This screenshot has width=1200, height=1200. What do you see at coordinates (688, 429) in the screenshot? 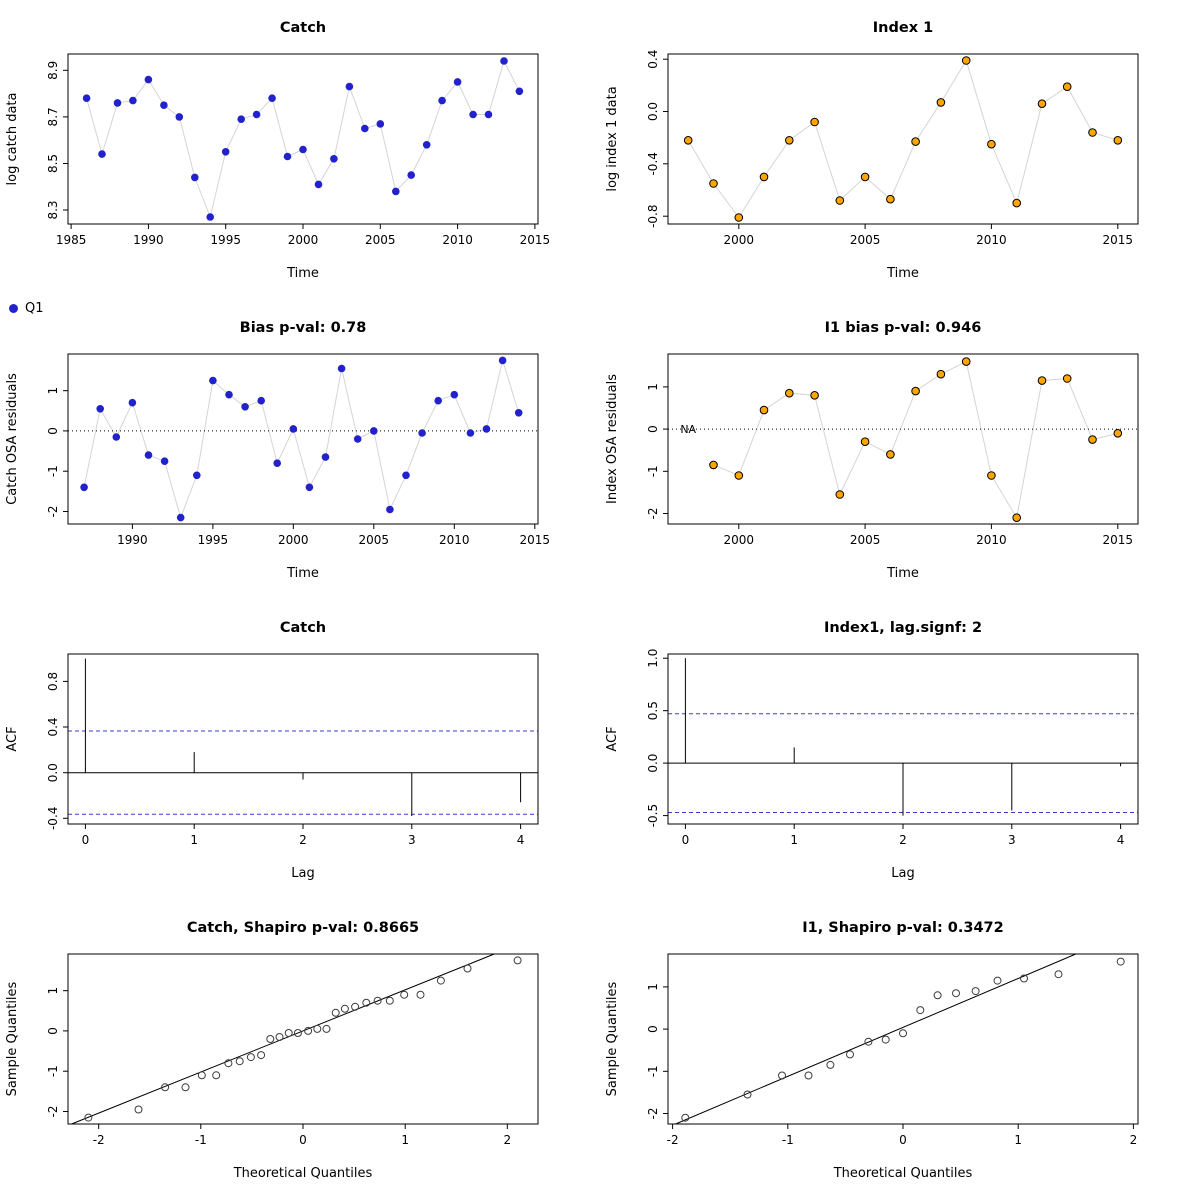
I see `svg-text: NA` at bounding box center [688, 429].